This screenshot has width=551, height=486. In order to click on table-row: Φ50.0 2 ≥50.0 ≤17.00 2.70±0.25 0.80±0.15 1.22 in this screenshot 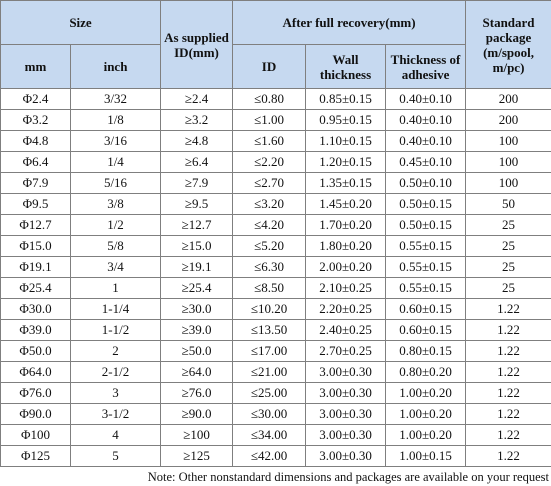, I will do `click(275, 351)`.